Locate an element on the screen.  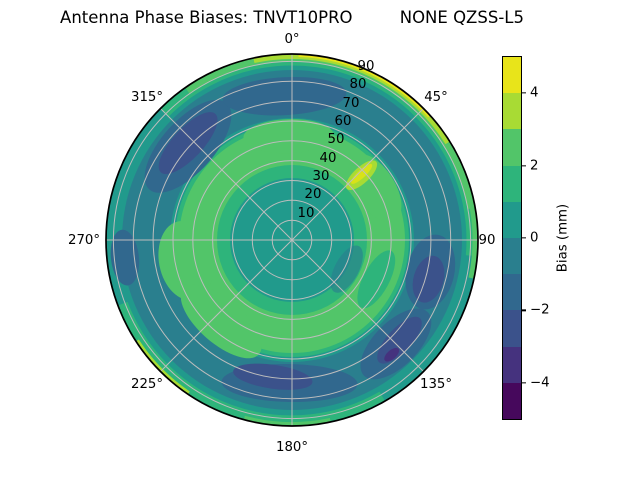
r-label-70: 70 is located at coordinates (351, 103).